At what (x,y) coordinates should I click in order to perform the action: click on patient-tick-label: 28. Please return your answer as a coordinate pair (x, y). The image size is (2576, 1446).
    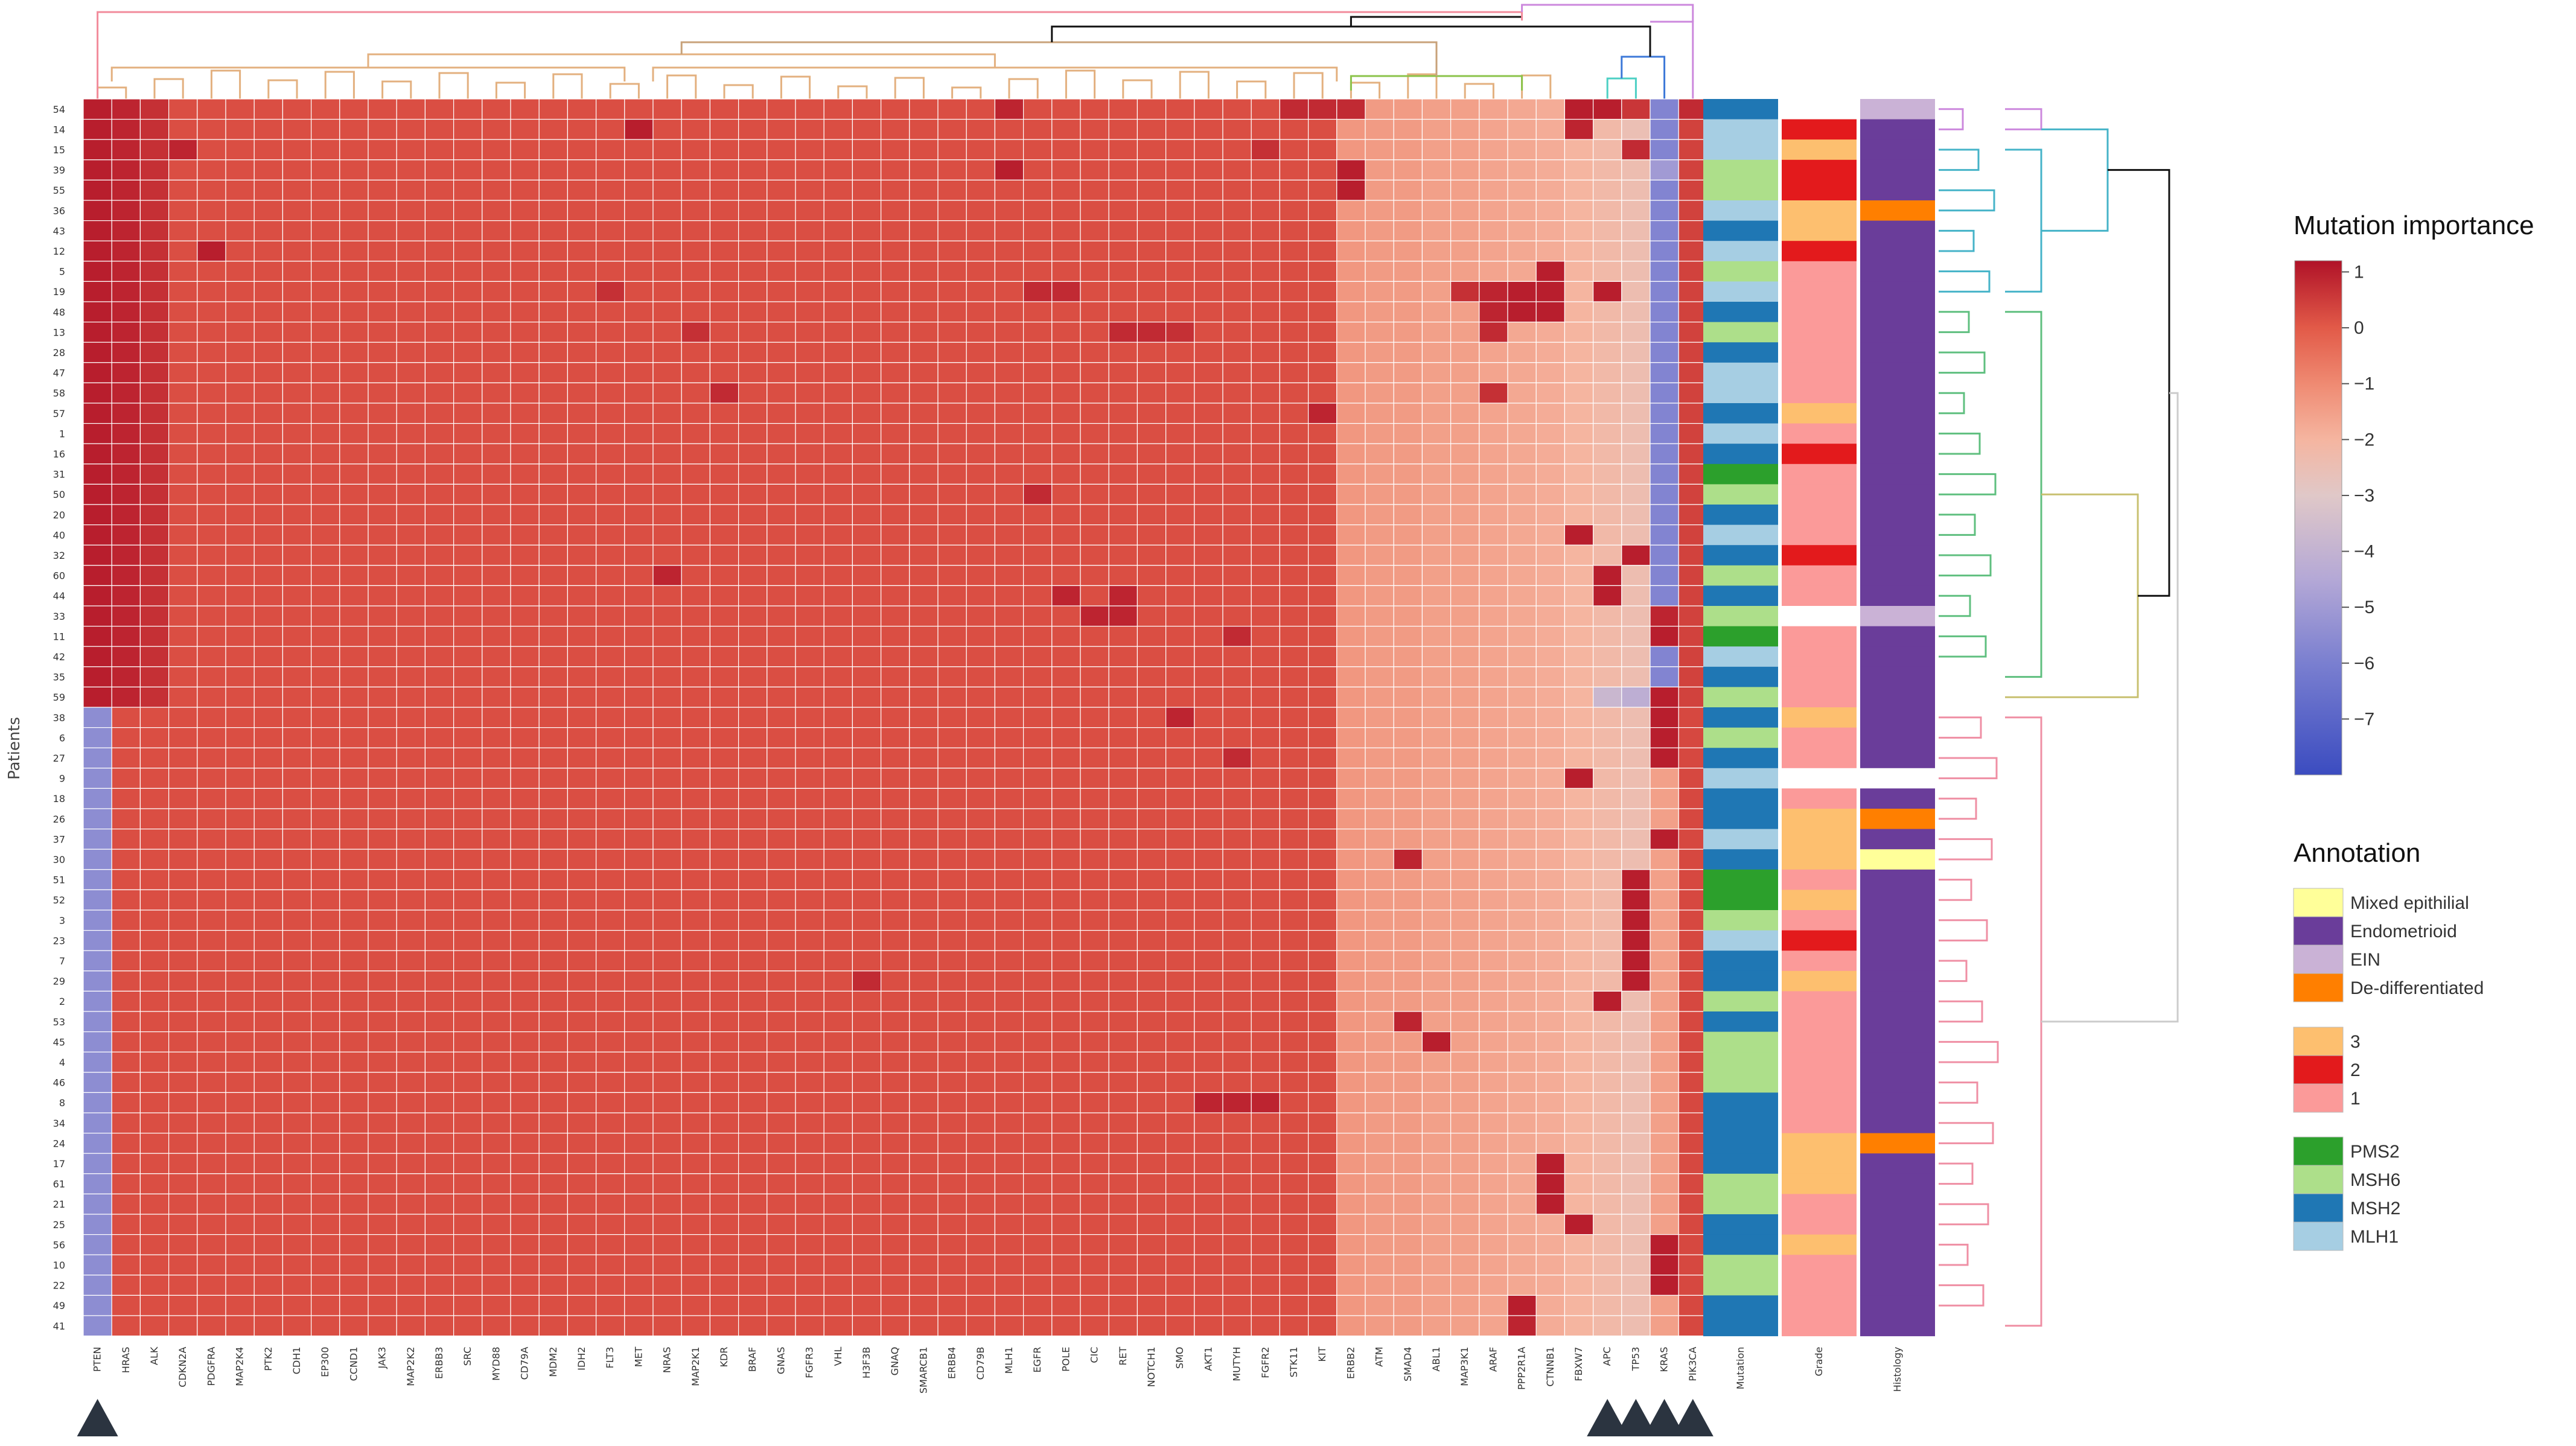
    Looking at the image, I should click on (59, 352).